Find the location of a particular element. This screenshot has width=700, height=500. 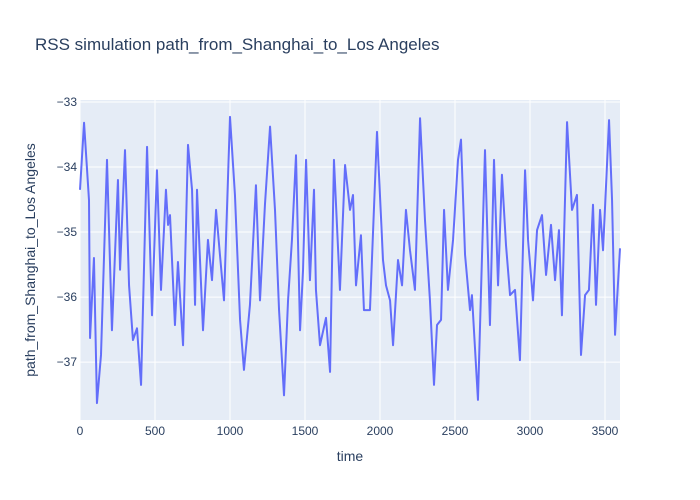

x-tick-label: 1500 is located at coordinates (305, 431).